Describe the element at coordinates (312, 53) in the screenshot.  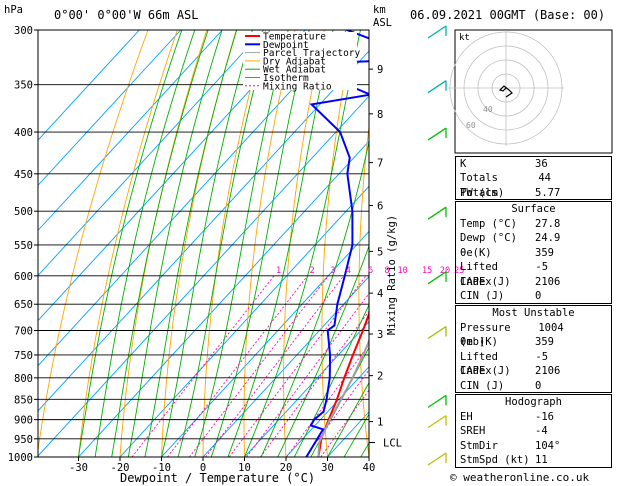
I see `legend-entry: Parcel Trajectory` at that location.